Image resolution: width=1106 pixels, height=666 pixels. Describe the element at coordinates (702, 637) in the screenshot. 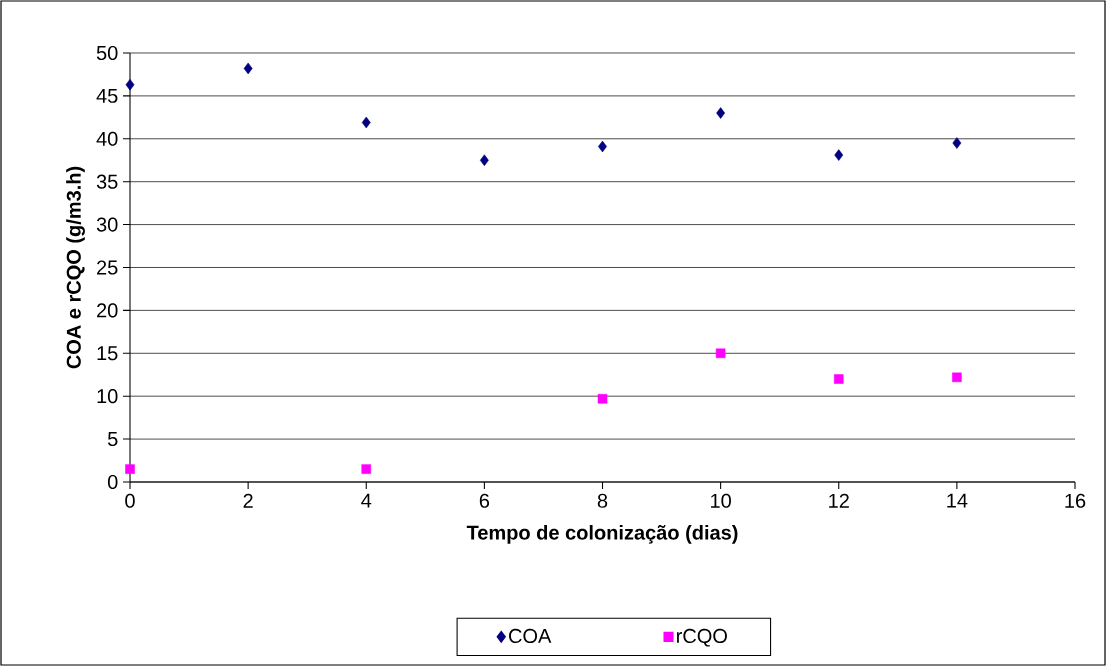

I see `legend-label: rCQO` at that location.